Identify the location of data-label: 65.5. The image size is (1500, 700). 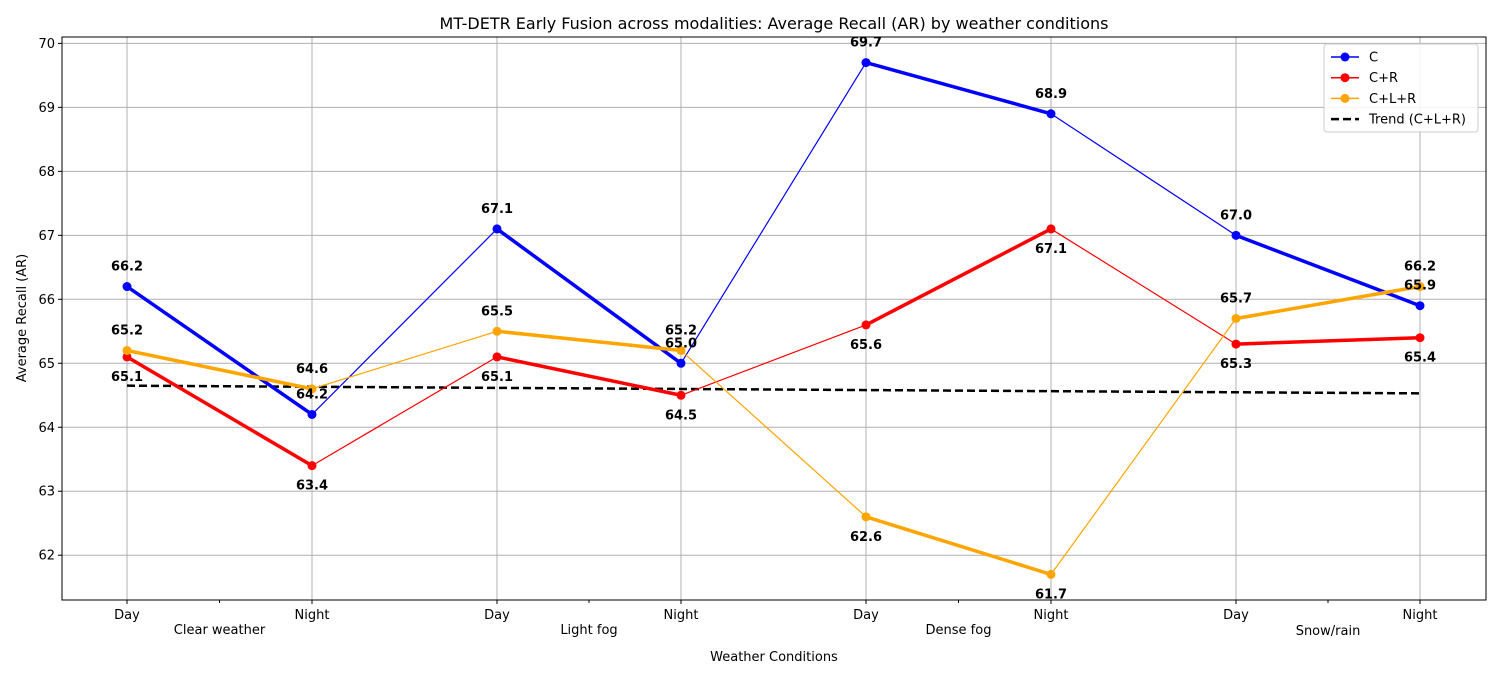
(497, 311).